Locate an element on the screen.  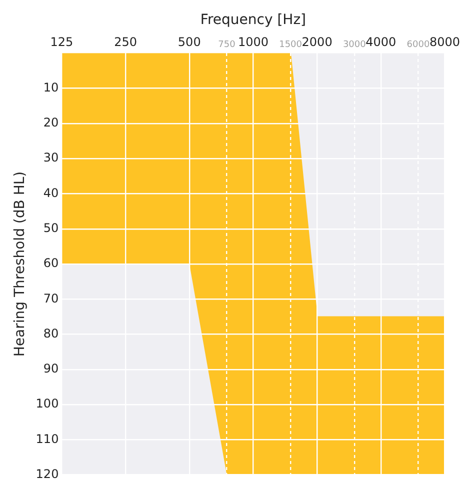
x-tick-label: 125 is located at coordinates (62, 42).